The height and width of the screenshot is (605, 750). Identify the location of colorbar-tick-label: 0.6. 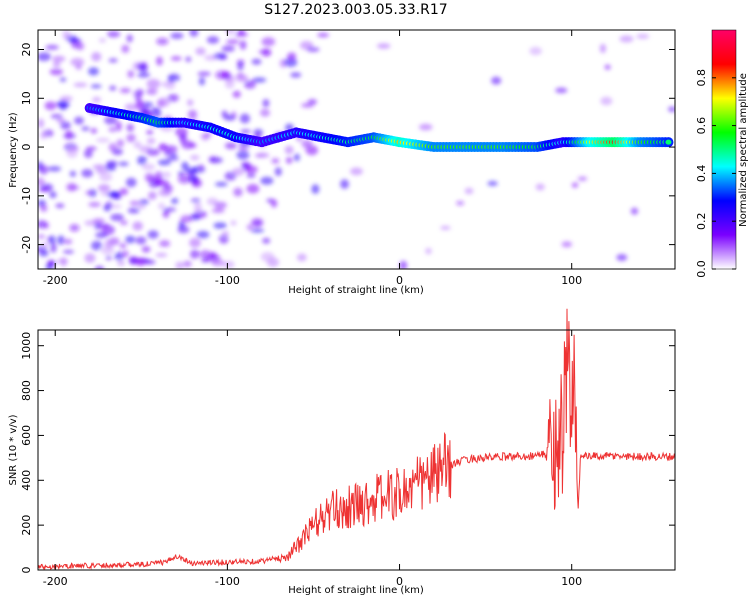
(701, 126).